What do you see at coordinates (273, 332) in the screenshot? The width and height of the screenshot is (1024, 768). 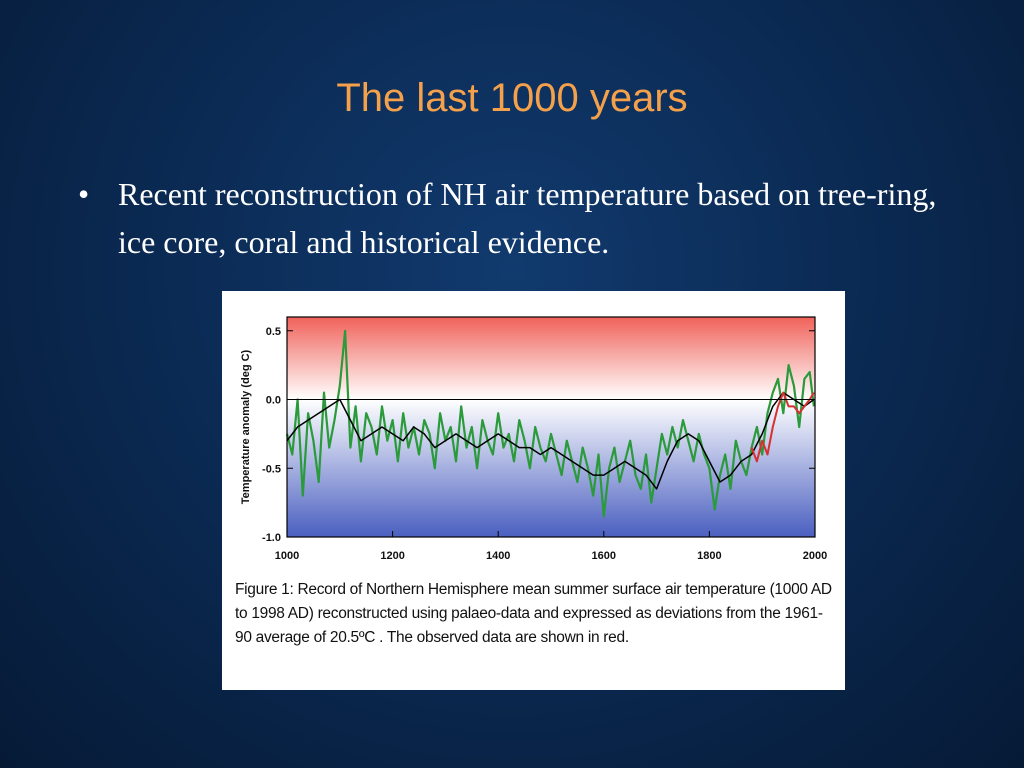 I see `y-tick-label: 0.5` at bounding box center [273, 332].